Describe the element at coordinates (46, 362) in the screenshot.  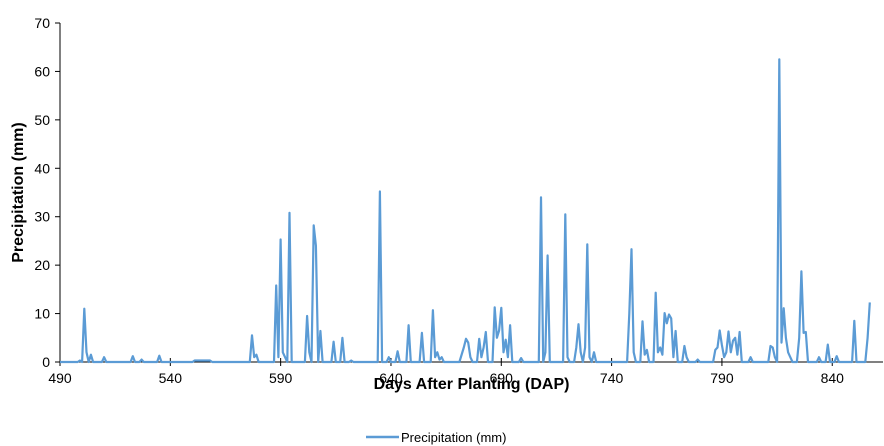
I see `y-tick-label: 0` at that location.